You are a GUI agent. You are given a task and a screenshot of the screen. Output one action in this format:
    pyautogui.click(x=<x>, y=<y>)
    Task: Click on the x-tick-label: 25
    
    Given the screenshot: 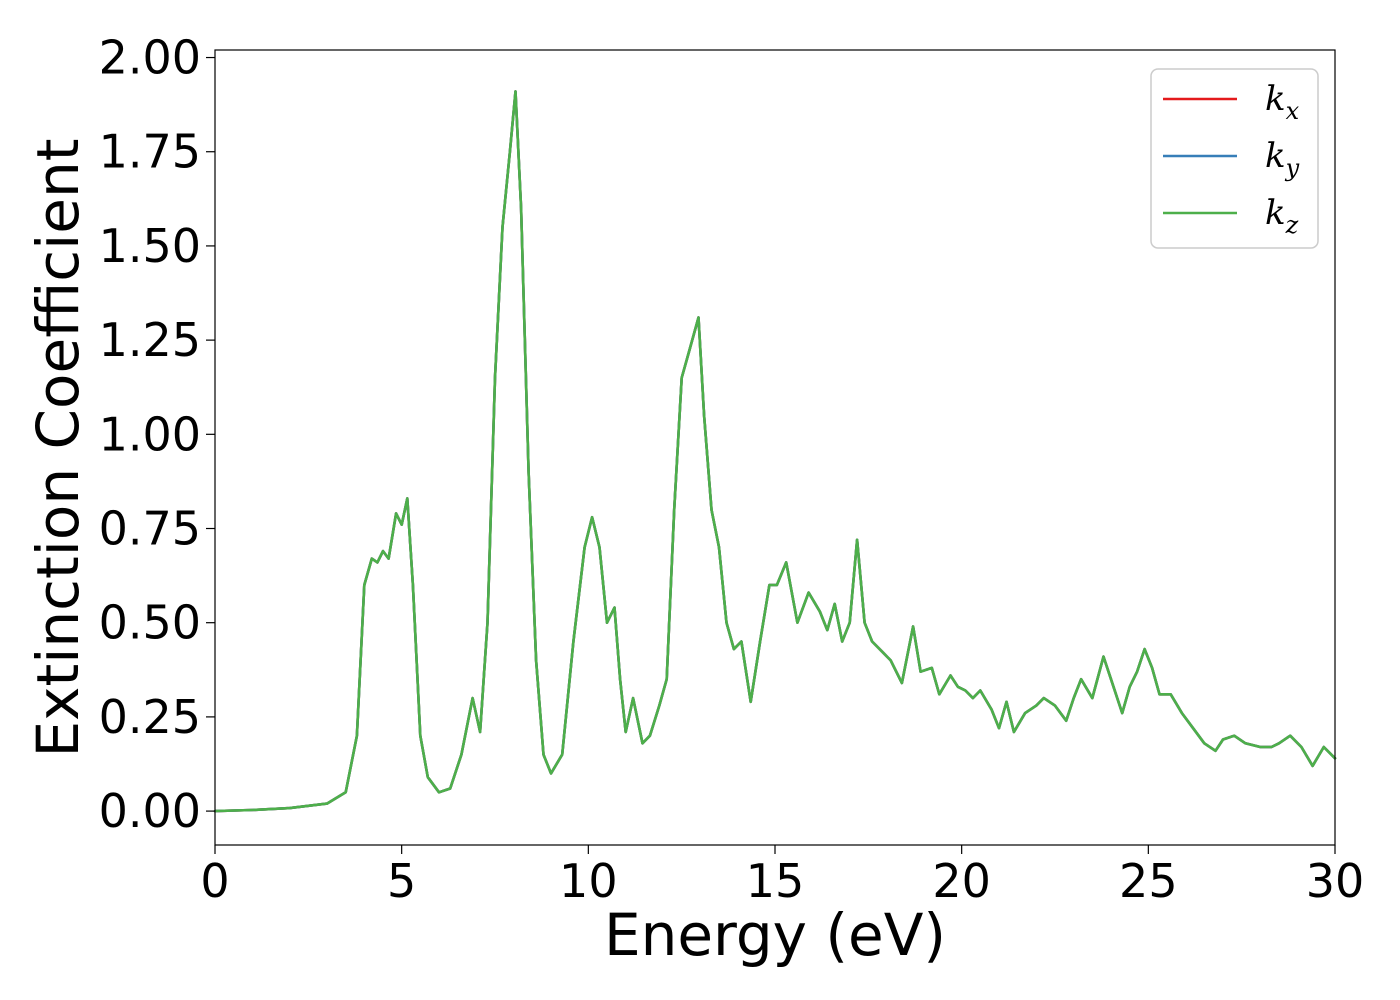 What is the action you would take?
    pyautogui.click(x=1148, y=881)
    